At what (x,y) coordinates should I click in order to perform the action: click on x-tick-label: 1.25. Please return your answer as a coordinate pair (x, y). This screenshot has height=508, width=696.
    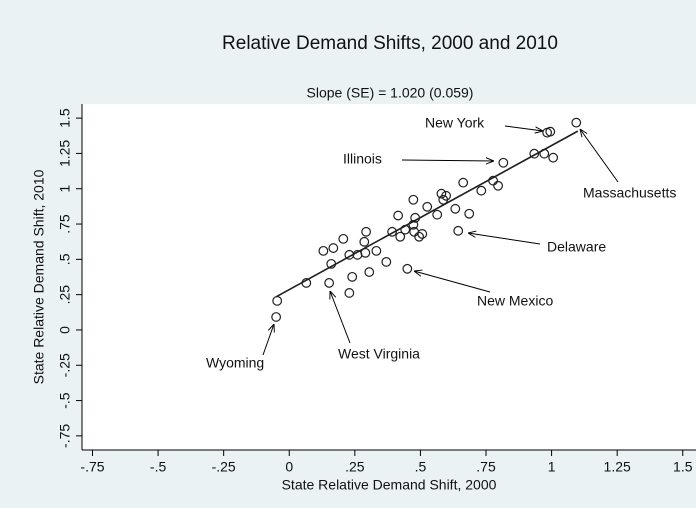
    Looking at the image, I should click on (617, 467).